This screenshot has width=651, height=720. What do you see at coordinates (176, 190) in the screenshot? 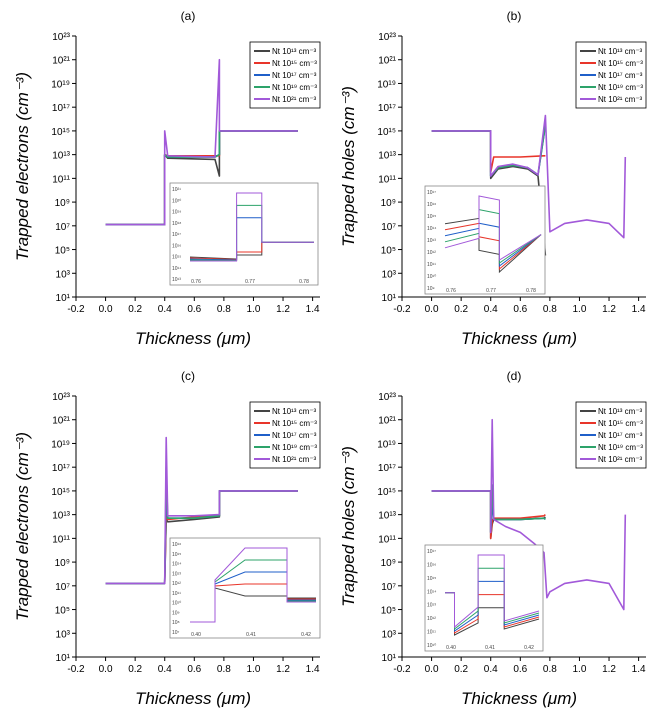
I see `inset-y-tick-label: 10²¹` at bounding box center [176, 190].